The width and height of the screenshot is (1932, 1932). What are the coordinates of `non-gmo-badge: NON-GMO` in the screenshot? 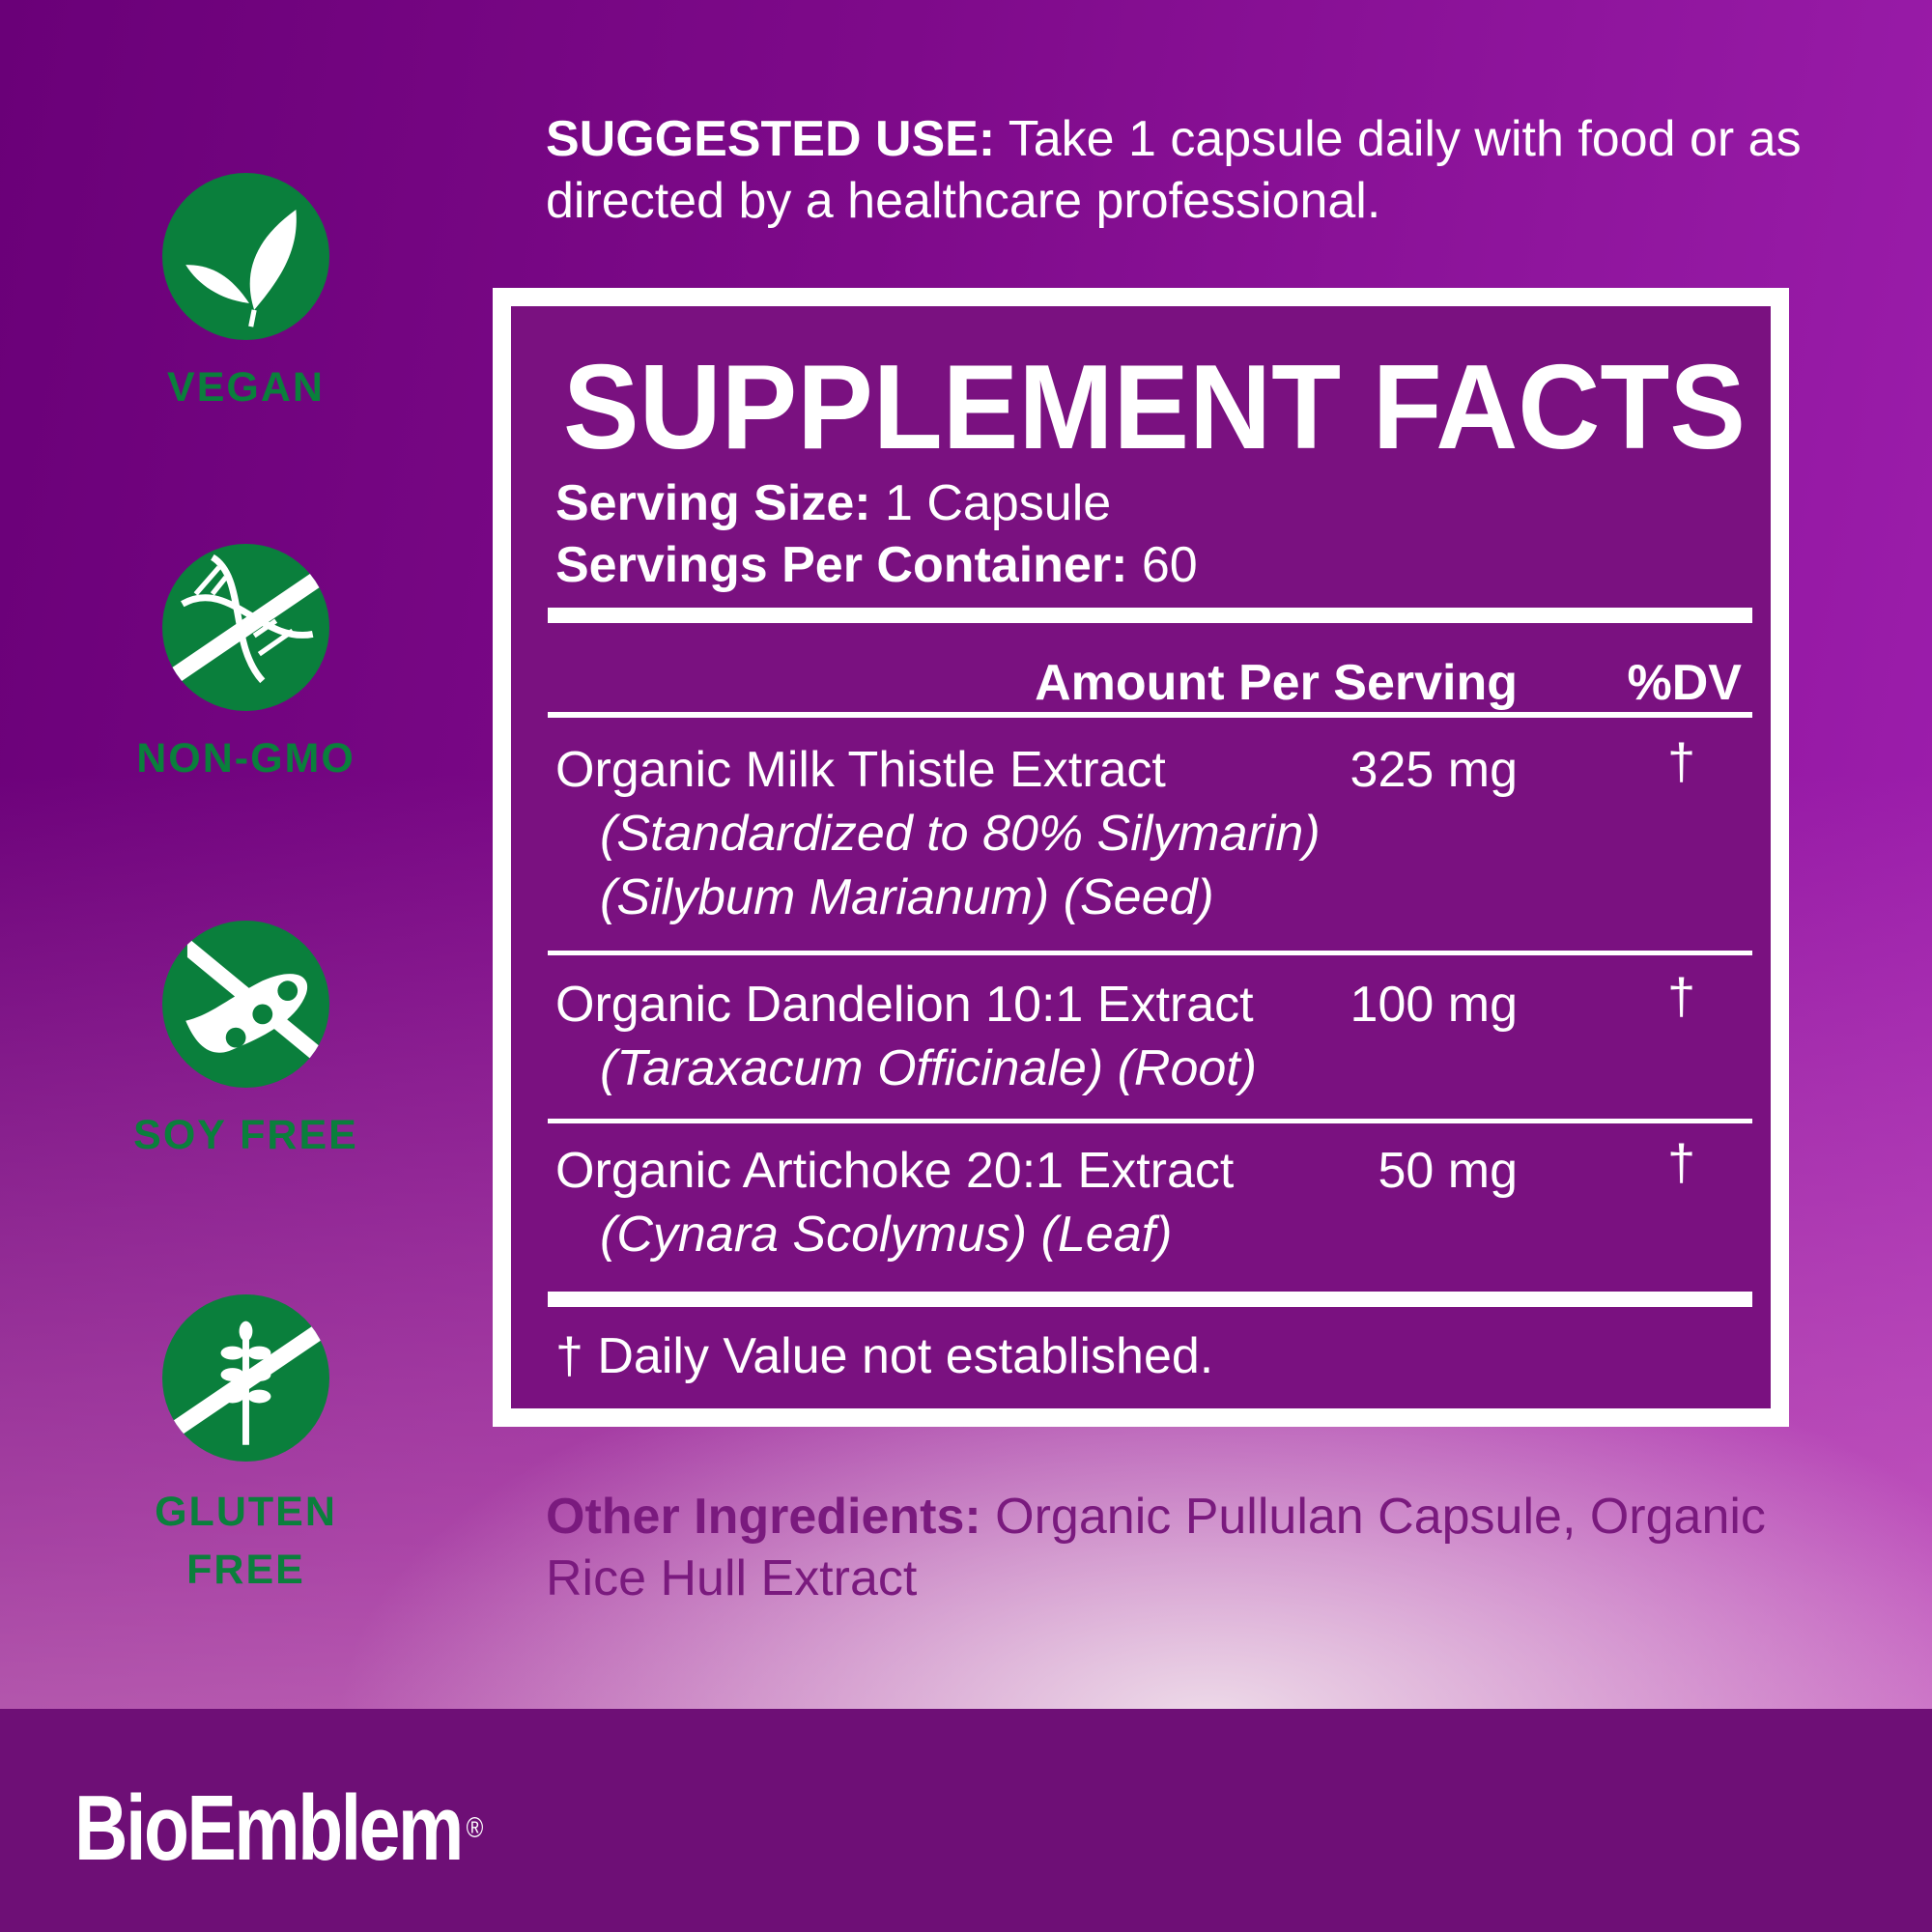 It's located at (245, 662).